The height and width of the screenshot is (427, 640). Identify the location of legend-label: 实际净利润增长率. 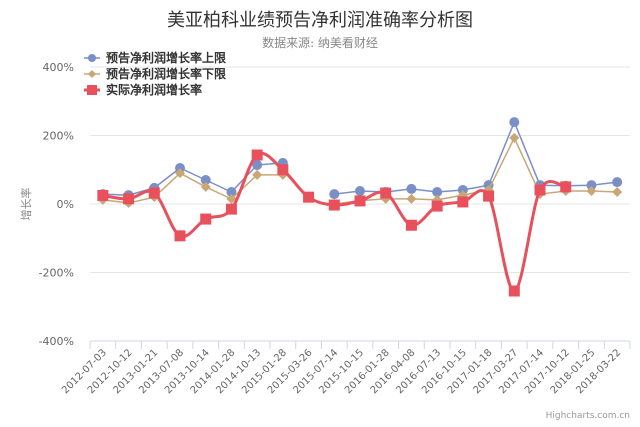
(154, 89).